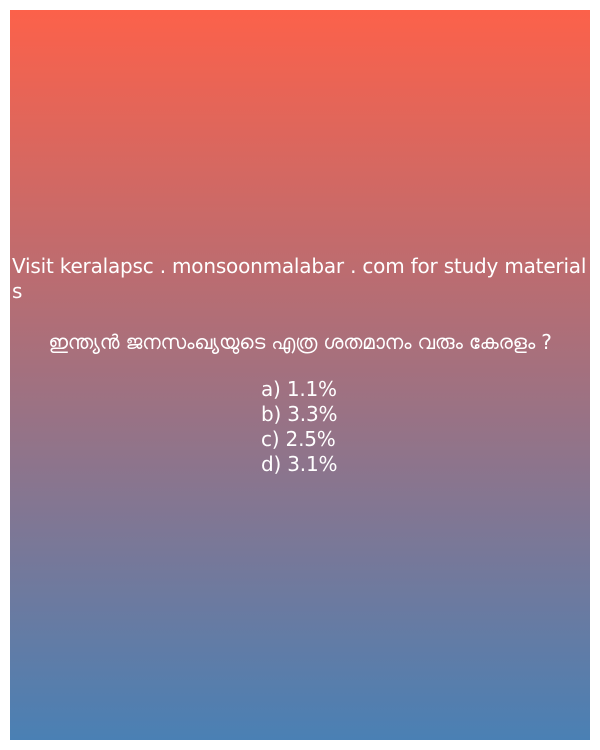  What do you see at coordinates (298, 439) in the screenshot?
I see `option-c: c) 2.5%` at bounding box center [298, 439].